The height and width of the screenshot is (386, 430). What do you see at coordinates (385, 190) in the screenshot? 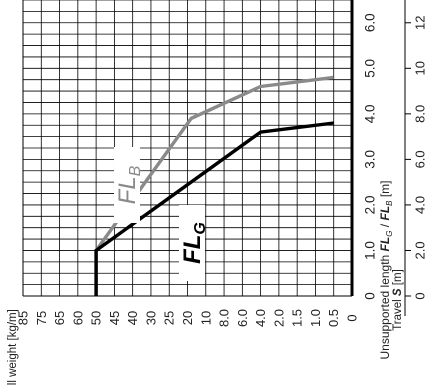
I see `length-label-text: [m]` at bounding box center [385, 190].